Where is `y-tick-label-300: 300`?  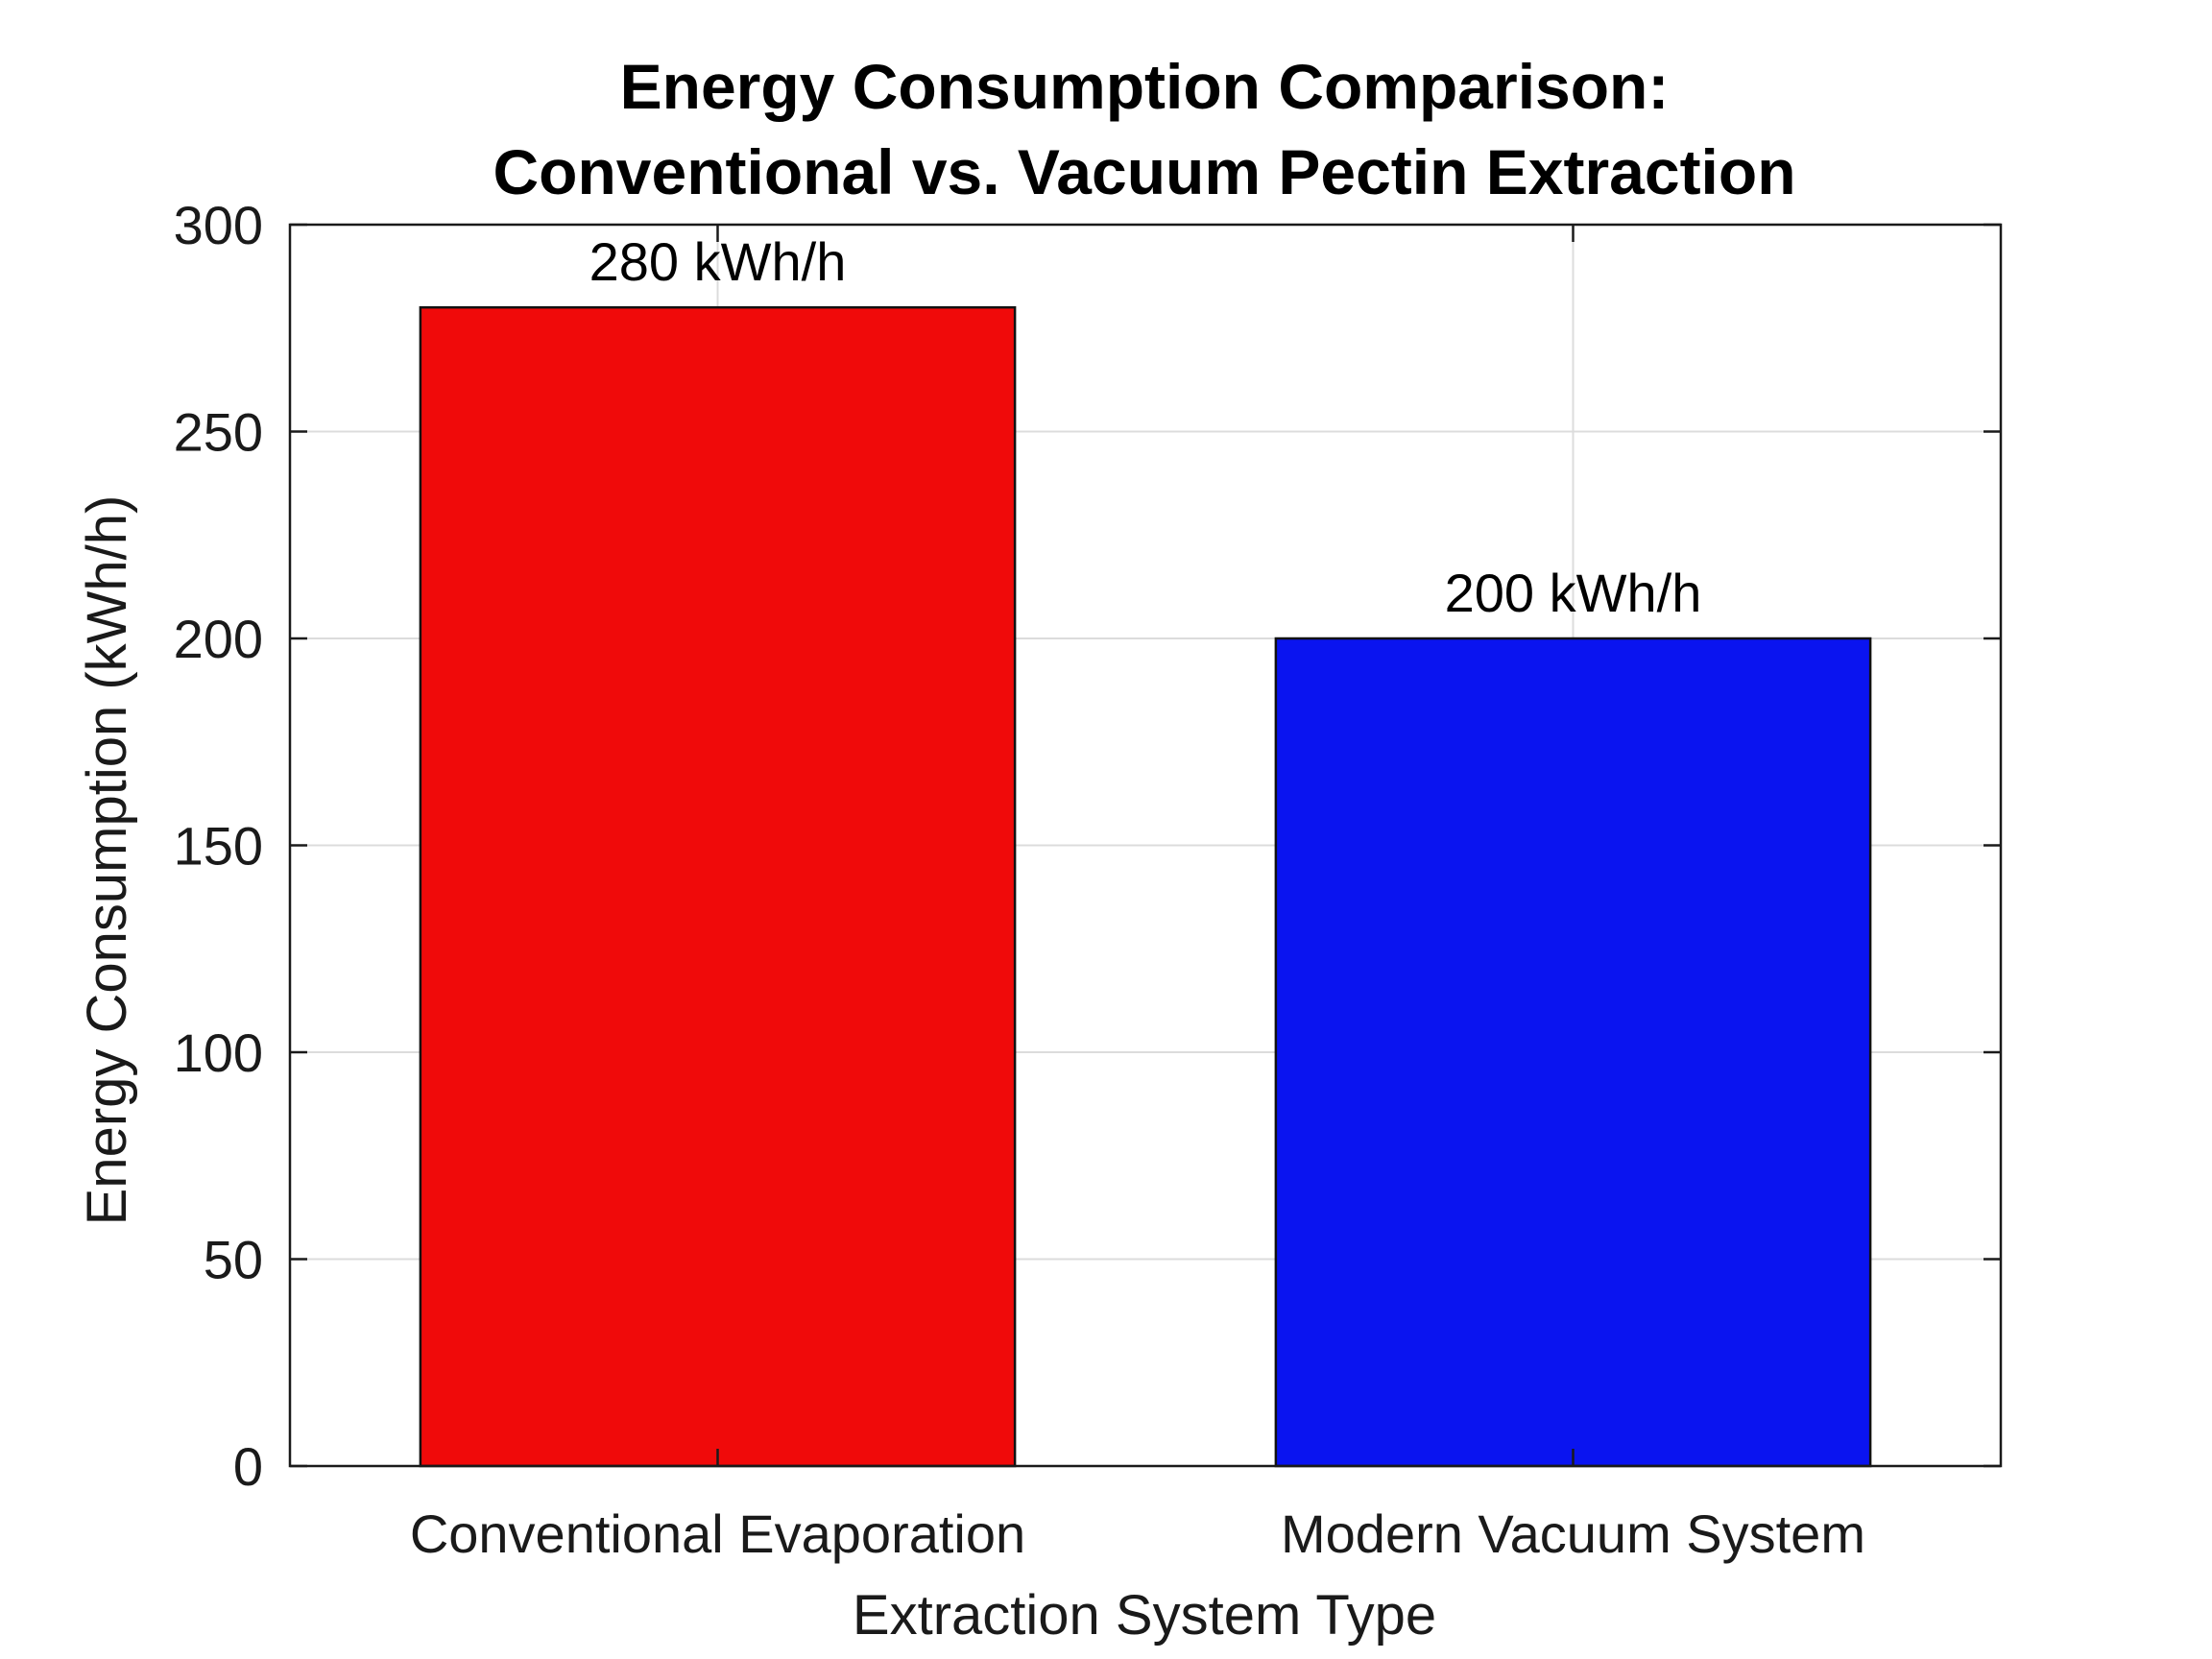
y-tick-label-300: 300 is located at coordinates (218, 225).